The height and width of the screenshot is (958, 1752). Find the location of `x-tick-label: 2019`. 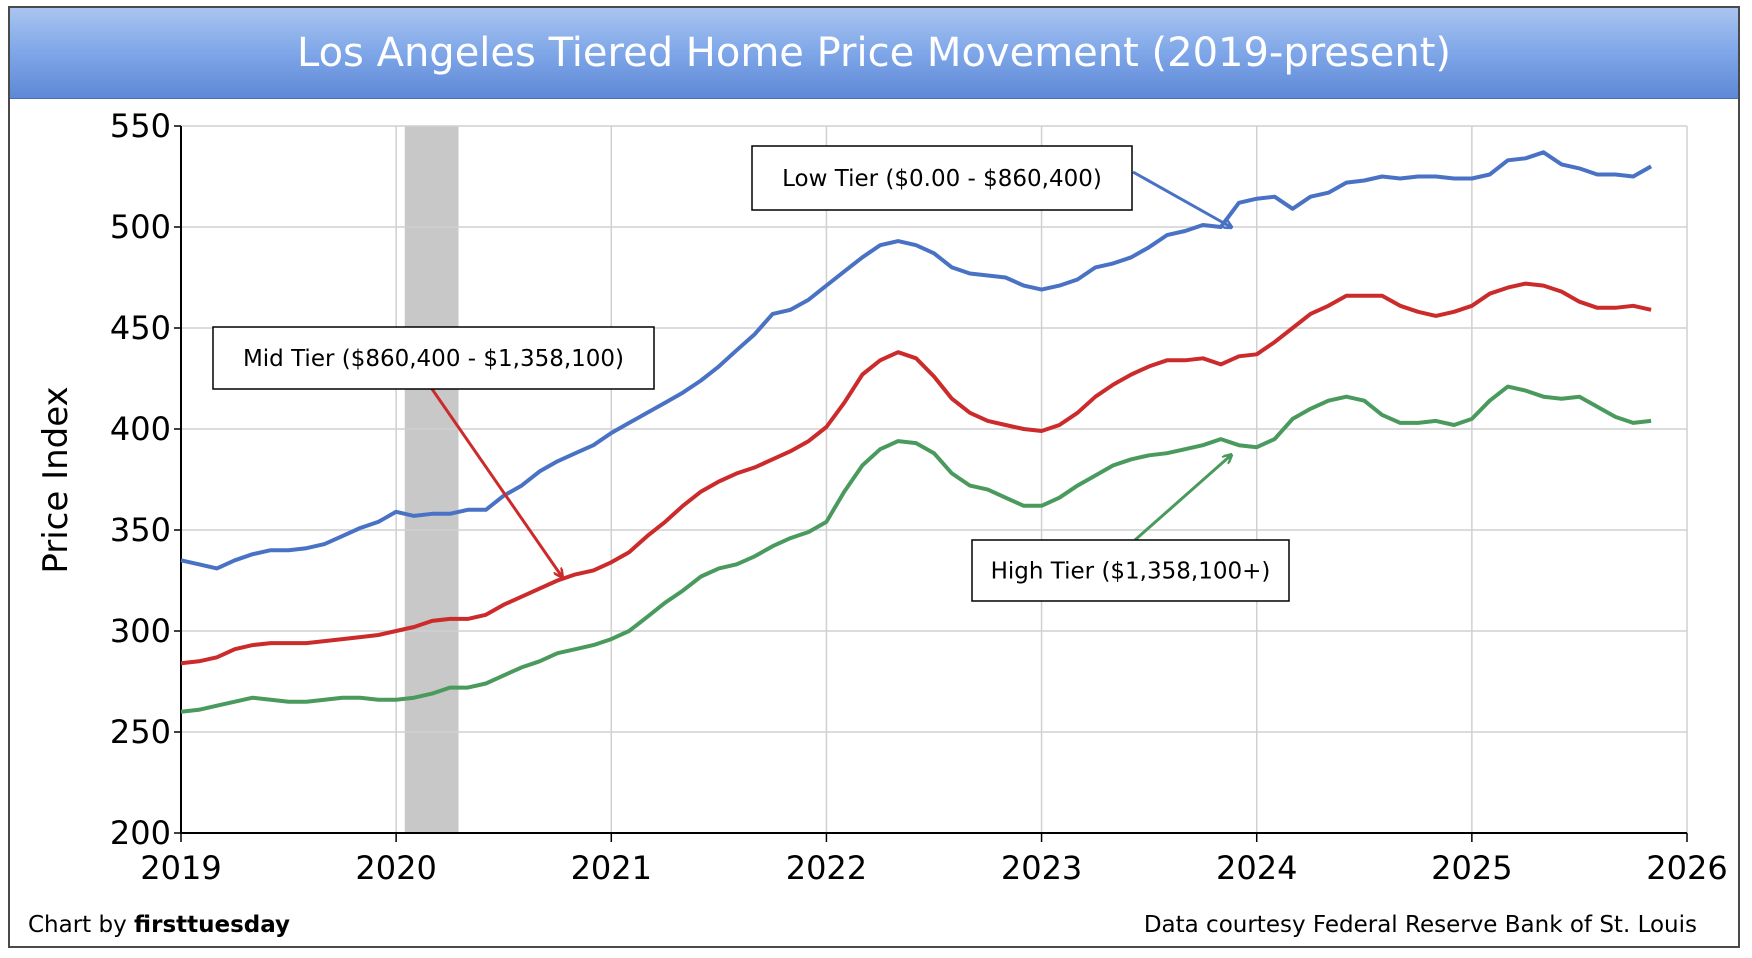

x-tick-label: 2019 is located at coordinates (180, 868).